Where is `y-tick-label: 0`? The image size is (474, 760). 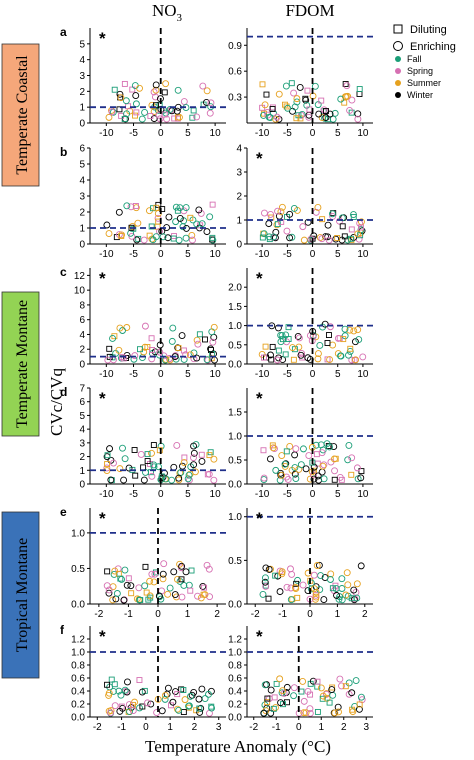
y-tick-label: 0 is located at coordinates (239, 245).